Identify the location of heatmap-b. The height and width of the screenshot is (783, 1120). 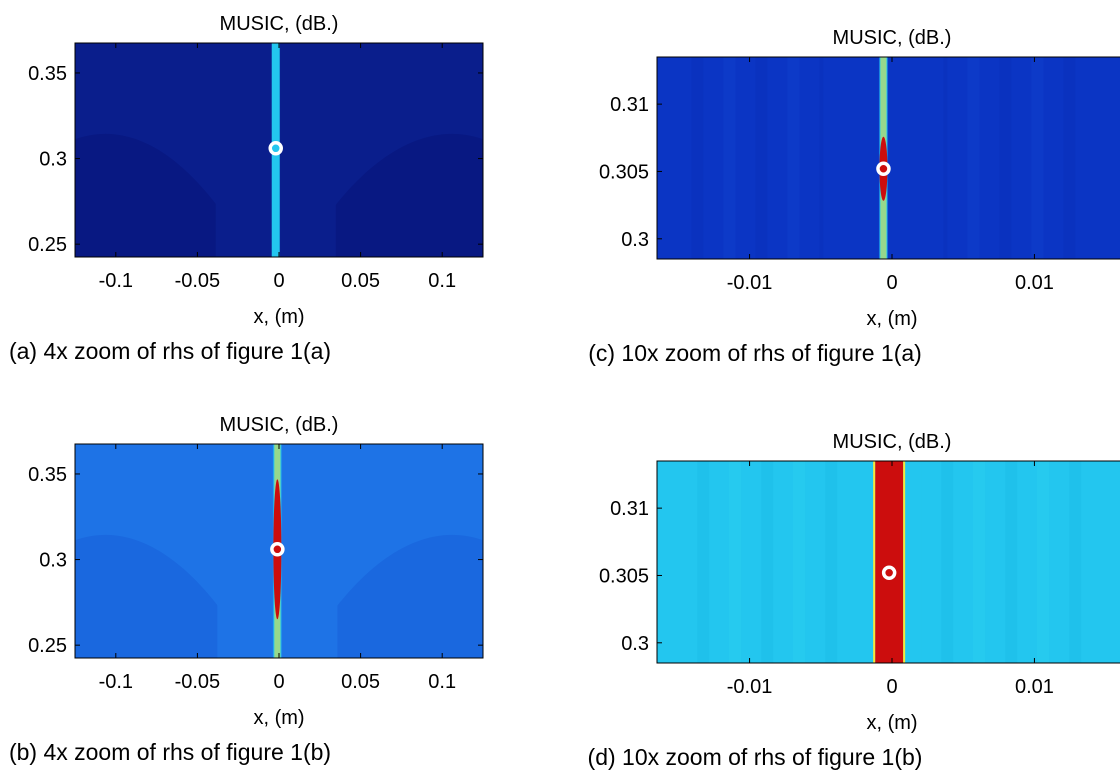
(279, 551).